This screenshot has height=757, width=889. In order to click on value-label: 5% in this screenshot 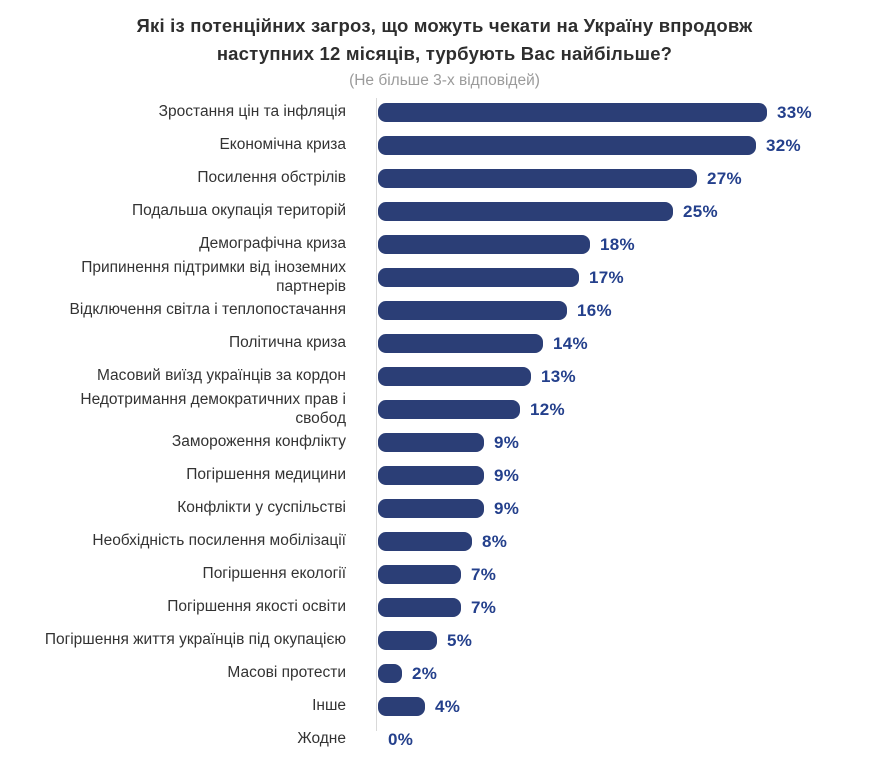, I will do `click(460, 640)`.